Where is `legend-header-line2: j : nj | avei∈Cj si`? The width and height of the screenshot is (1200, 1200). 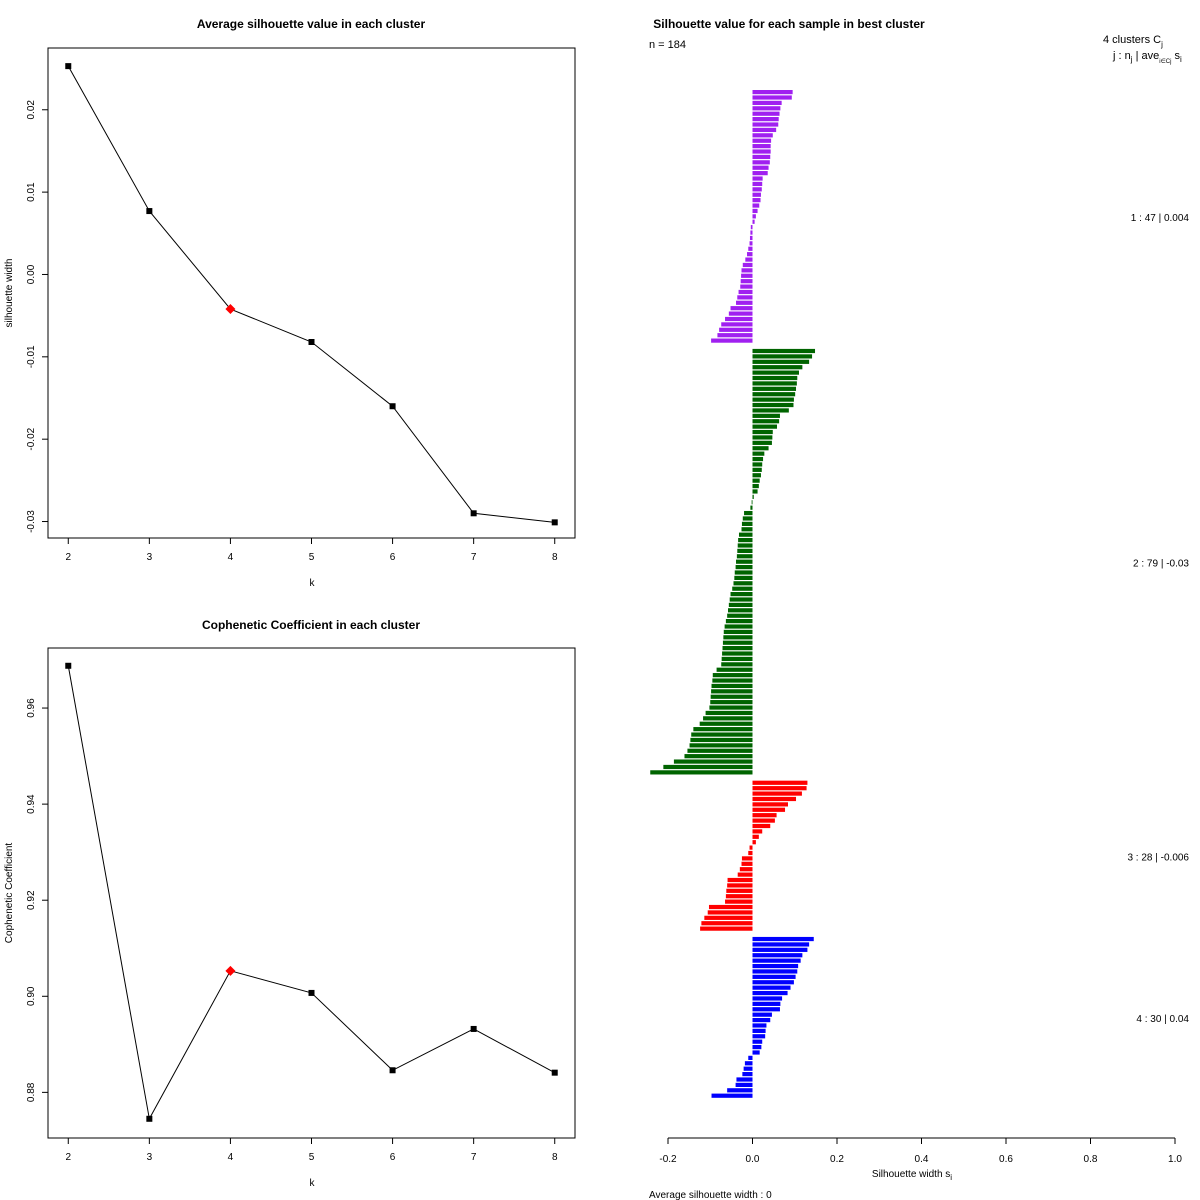 legend-header-line2: j : nj | avei∈Cj si is located at coordinates (1147, 57).